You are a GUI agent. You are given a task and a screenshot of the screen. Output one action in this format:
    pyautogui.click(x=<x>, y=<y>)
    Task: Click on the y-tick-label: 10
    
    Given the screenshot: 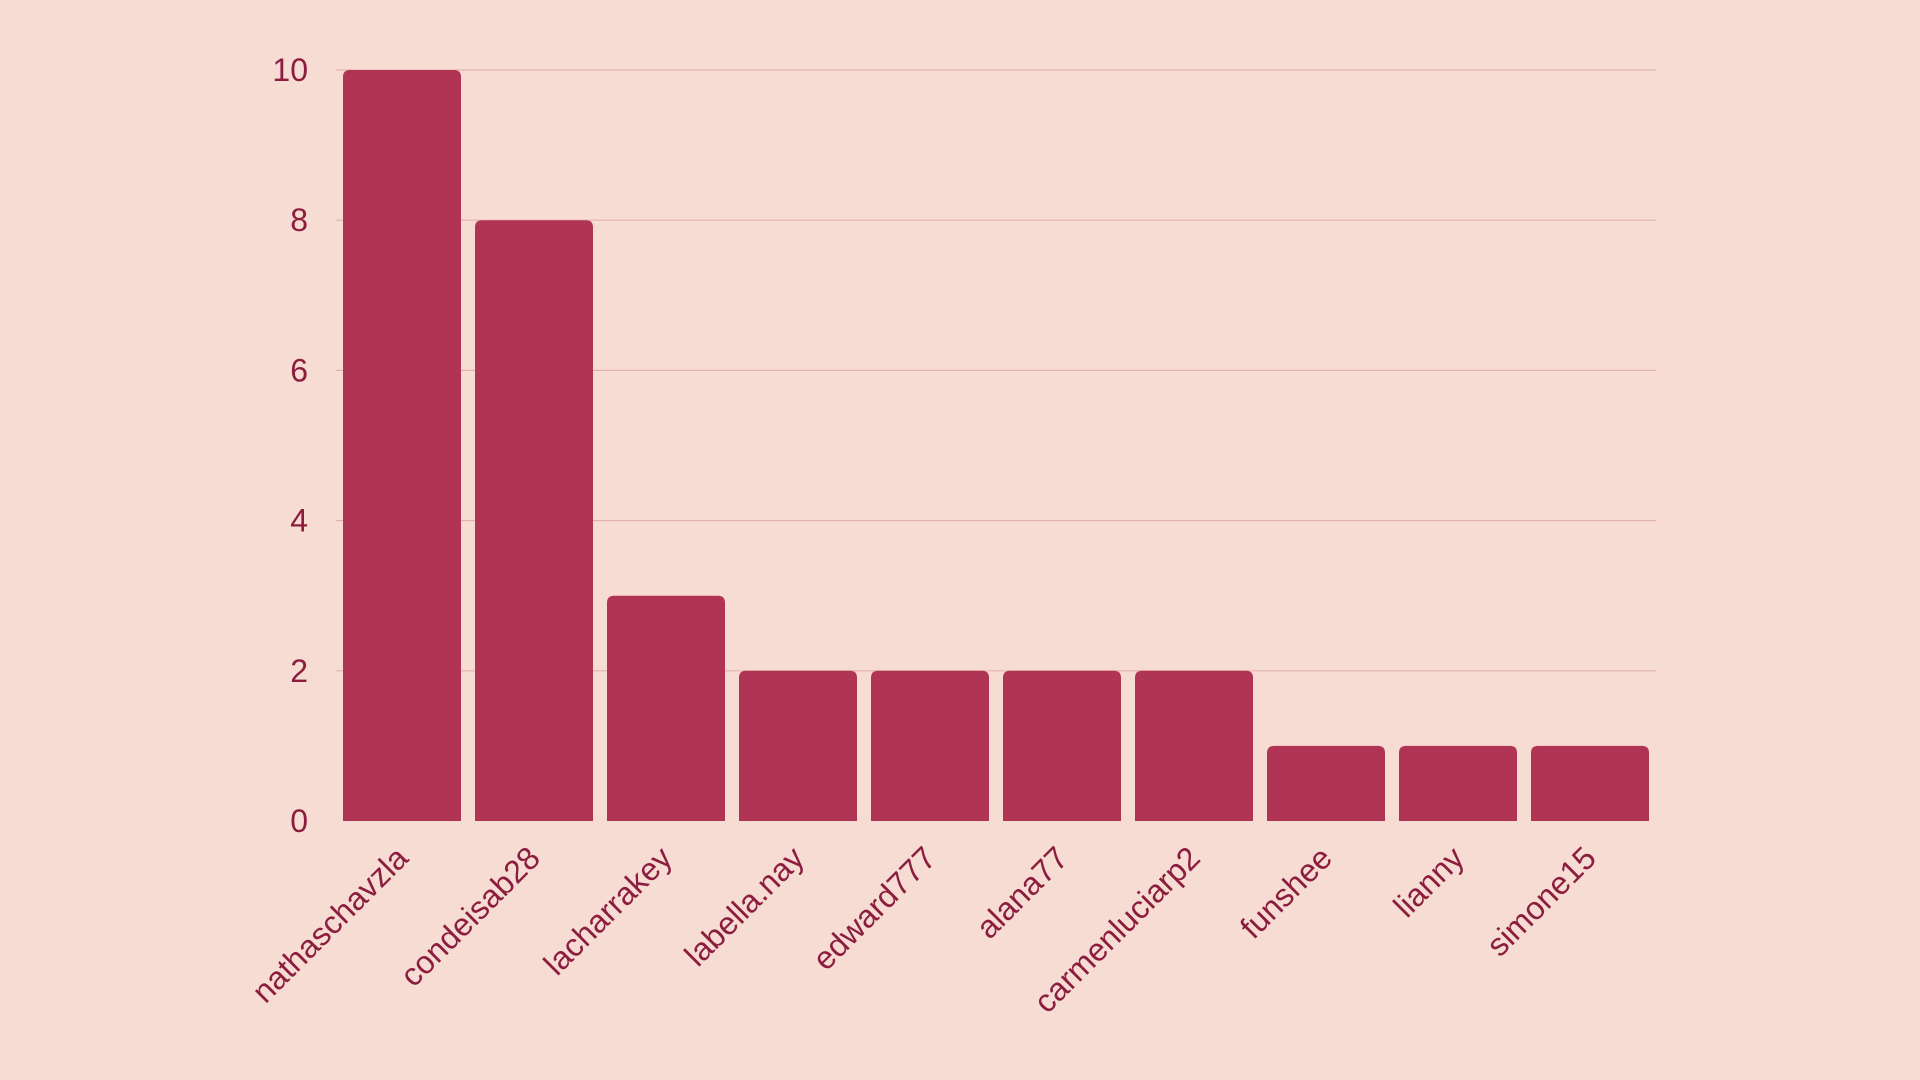 What is the action you would take?
    pyautogui.click(x=290, y=70)
    